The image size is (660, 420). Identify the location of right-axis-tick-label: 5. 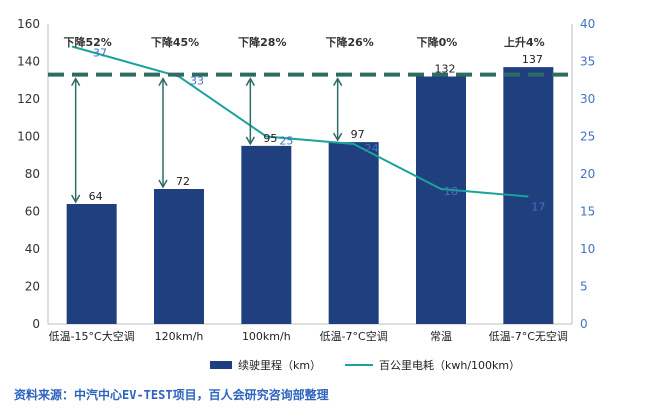
(584, 287).